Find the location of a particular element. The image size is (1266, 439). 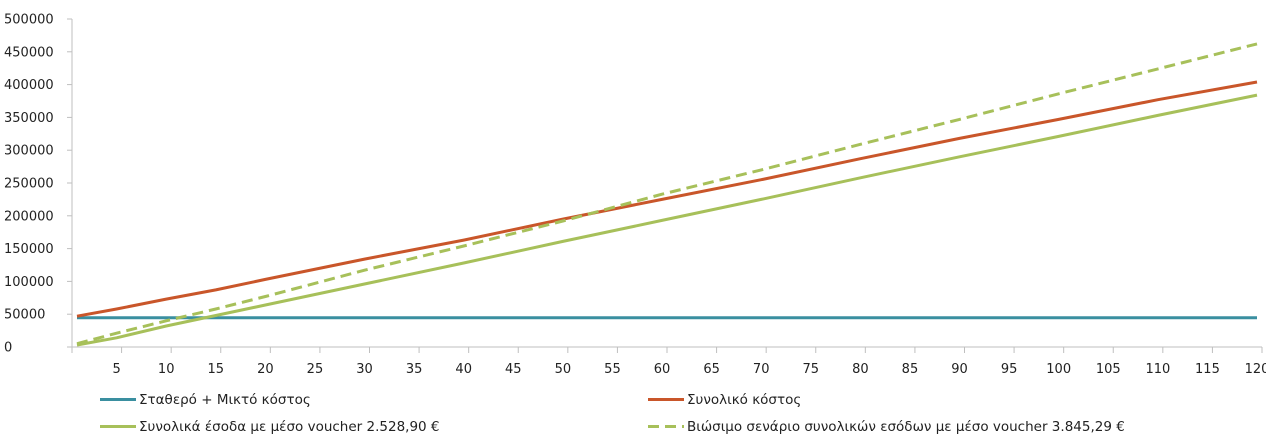

x-tick-label: 70 is located at coordinates (761, 369).